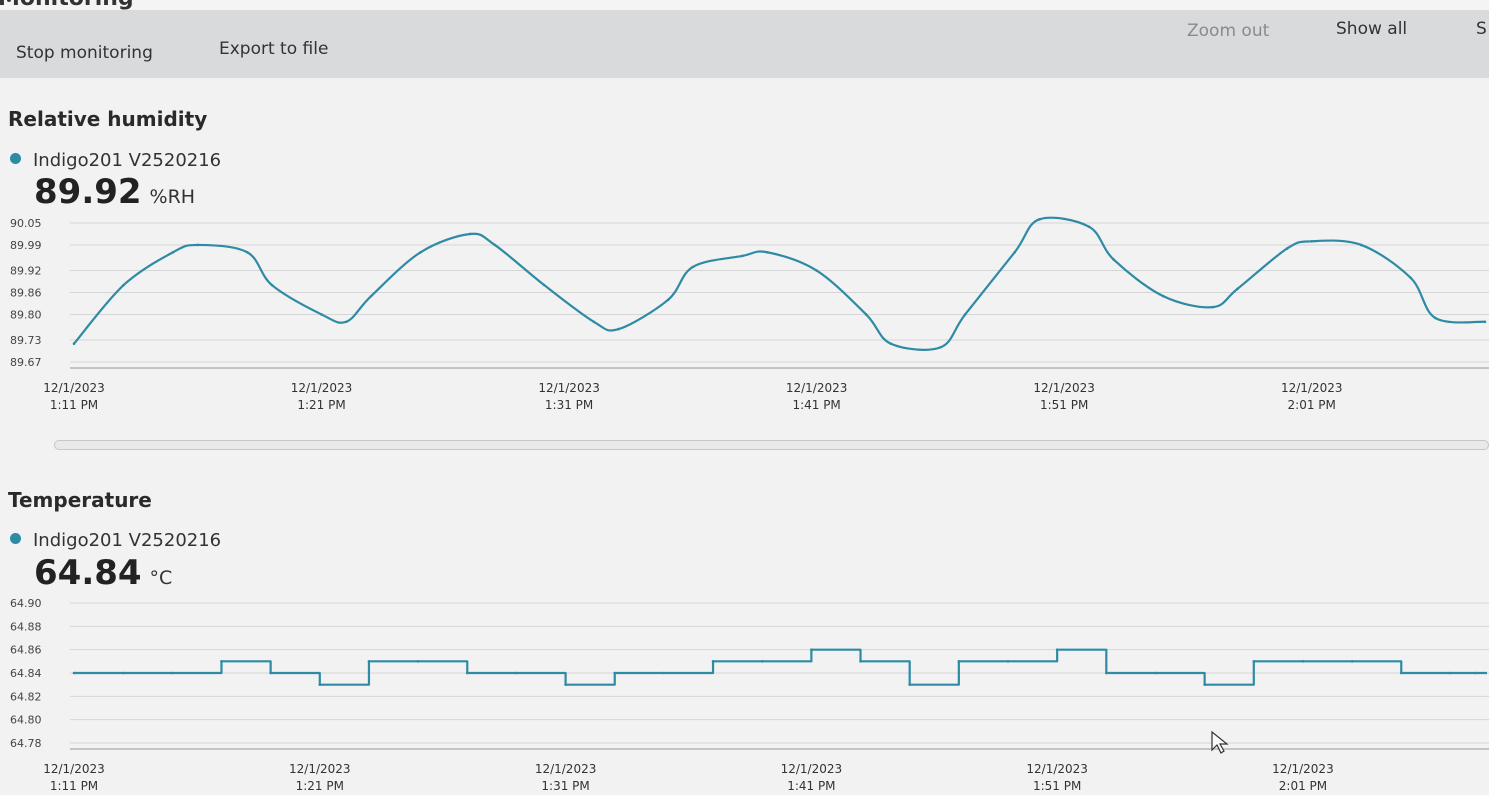 The image size is (1489, 795). I want to click on temperature-current-value: 64.84, so click(88, 573).